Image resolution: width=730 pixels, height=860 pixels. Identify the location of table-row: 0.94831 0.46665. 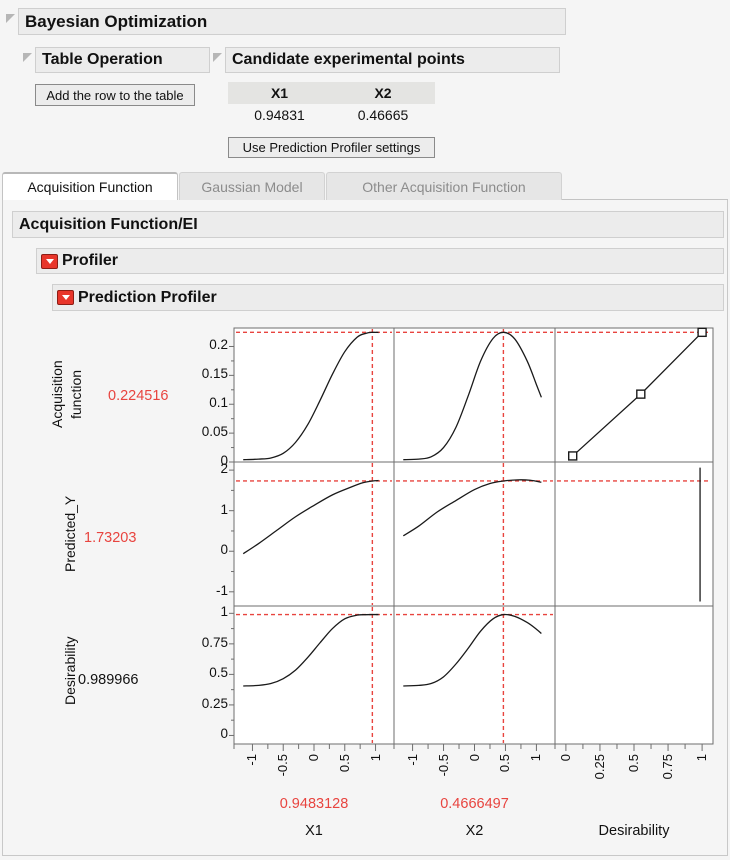
(335, 113).